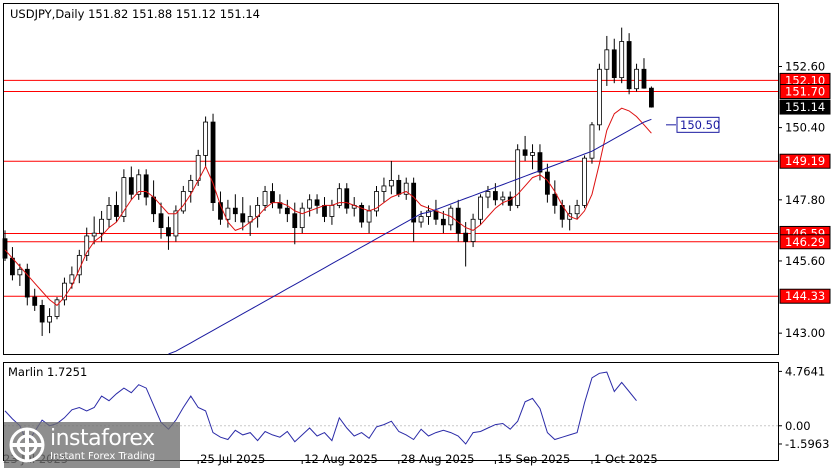  I want to click on blue-ma-callout-text: 150.50, so click(700, 125).